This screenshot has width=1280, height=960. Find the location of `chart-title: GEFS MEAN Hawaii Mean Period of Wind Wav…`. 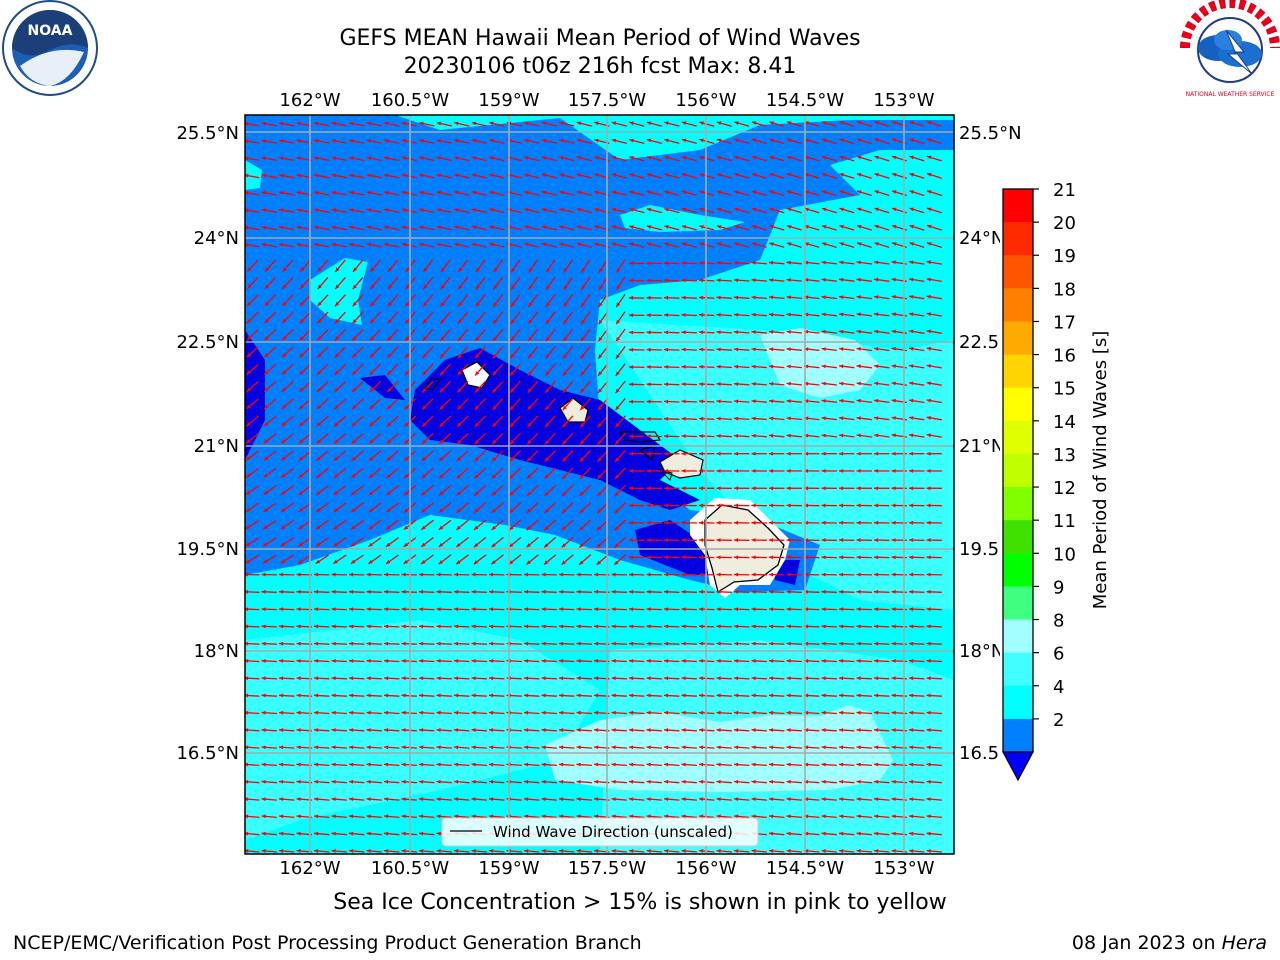

chart-title: GEFS MEAN Hawaii Mean Period of Wind Wav… is located at coordinates (600, 38).